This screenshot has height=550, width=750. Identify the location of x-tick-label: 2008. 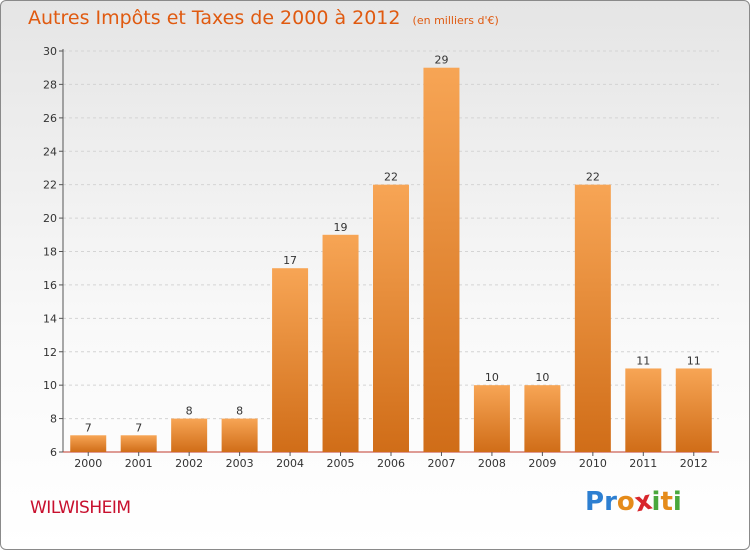
(492, 463).